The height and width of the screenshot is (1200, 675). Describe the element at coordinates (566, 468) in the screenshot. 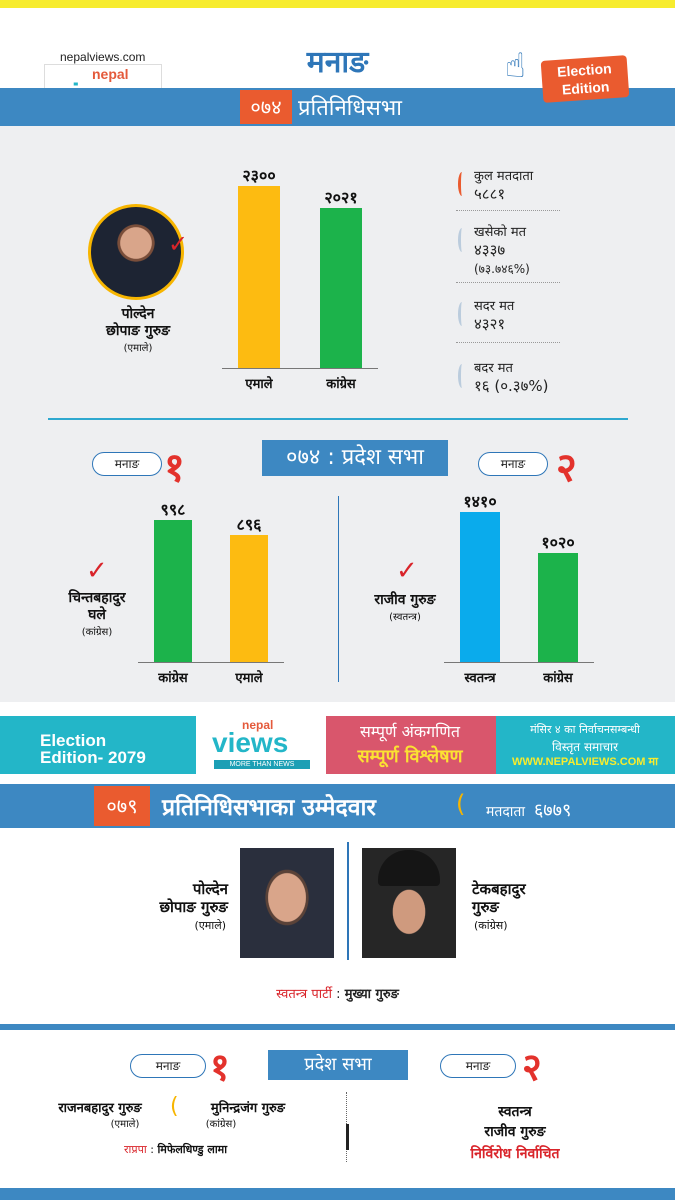

I see `constituency-number: २` at that location.